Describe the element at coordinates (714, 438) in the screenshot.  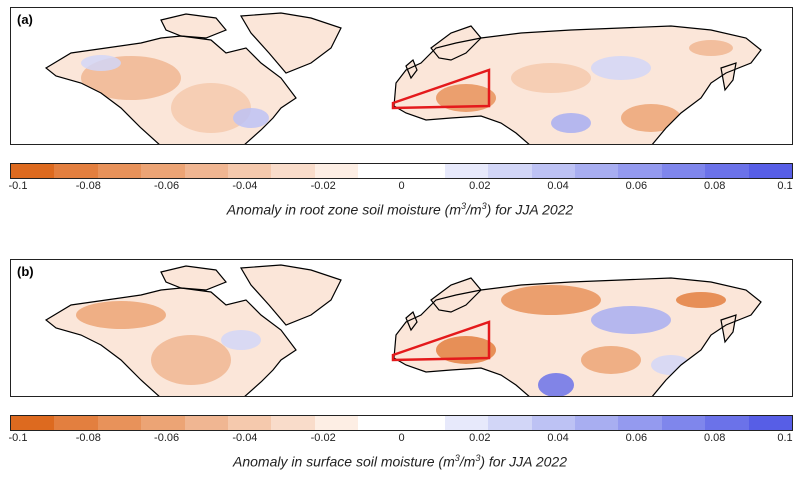
I see `colorbar-tick-label: 0.08` at that location.